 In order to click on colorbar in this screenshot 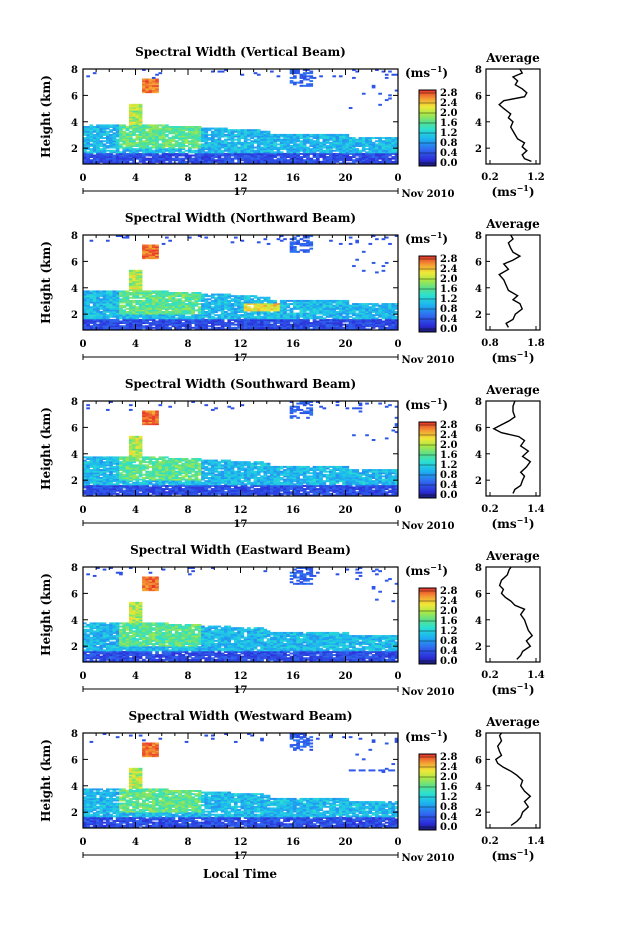, I will do `click(427, 128)`.